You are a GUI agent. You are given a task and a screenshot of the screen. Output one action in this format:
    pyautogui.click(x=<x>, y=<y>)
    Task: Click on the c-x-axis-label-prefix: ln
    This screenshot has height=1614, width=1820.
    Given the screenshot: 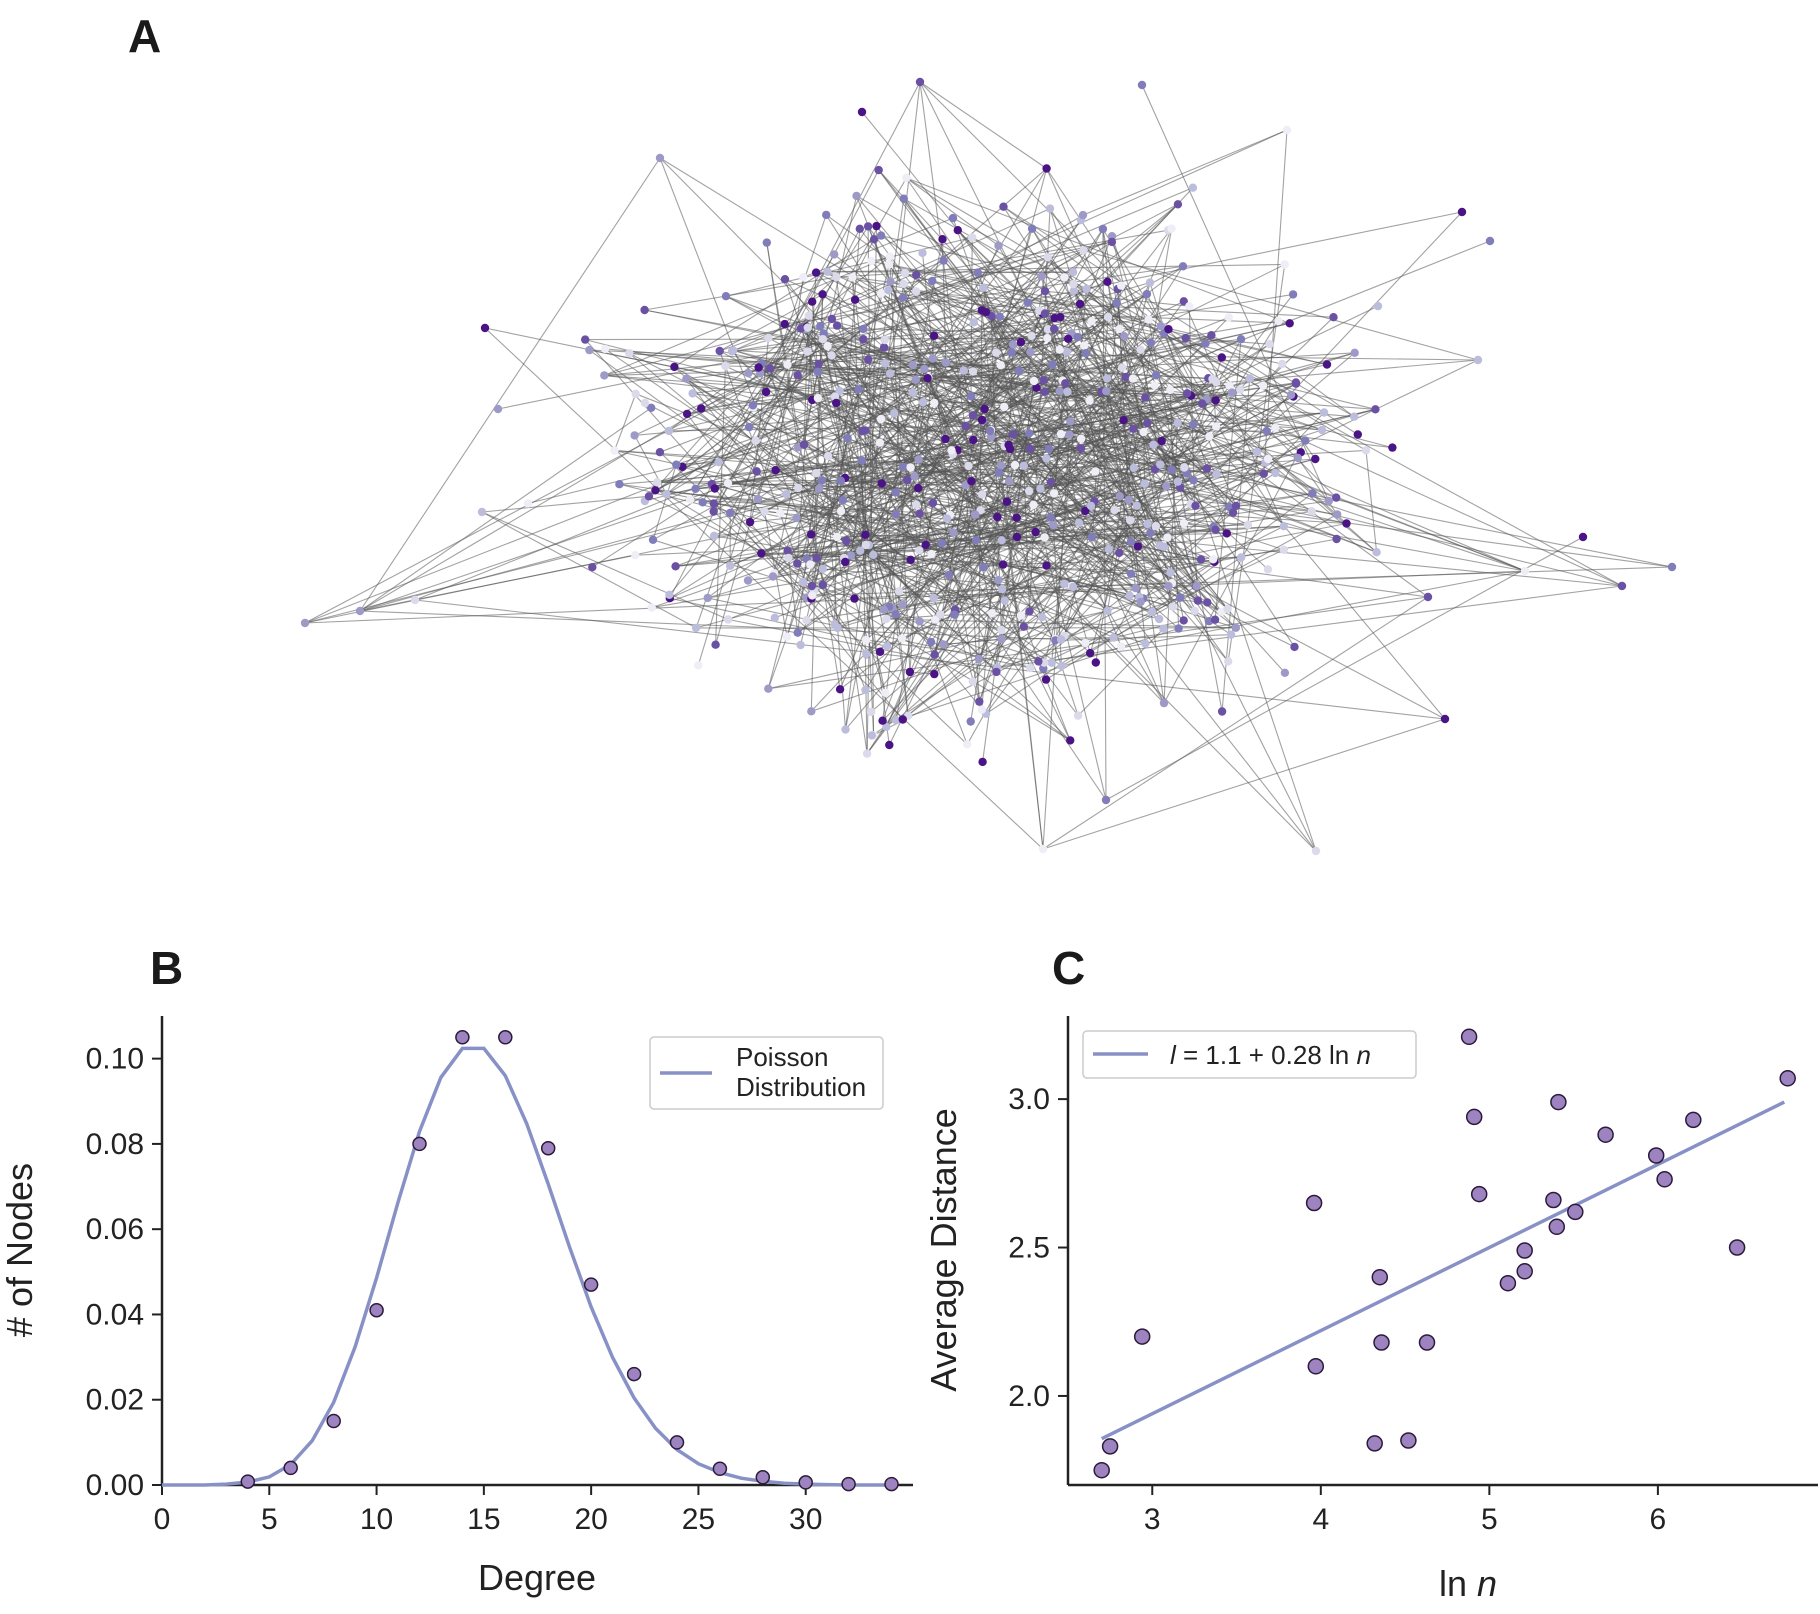 What is the action you would take?
    pyautogui.click(x=1453, y=1583)
    